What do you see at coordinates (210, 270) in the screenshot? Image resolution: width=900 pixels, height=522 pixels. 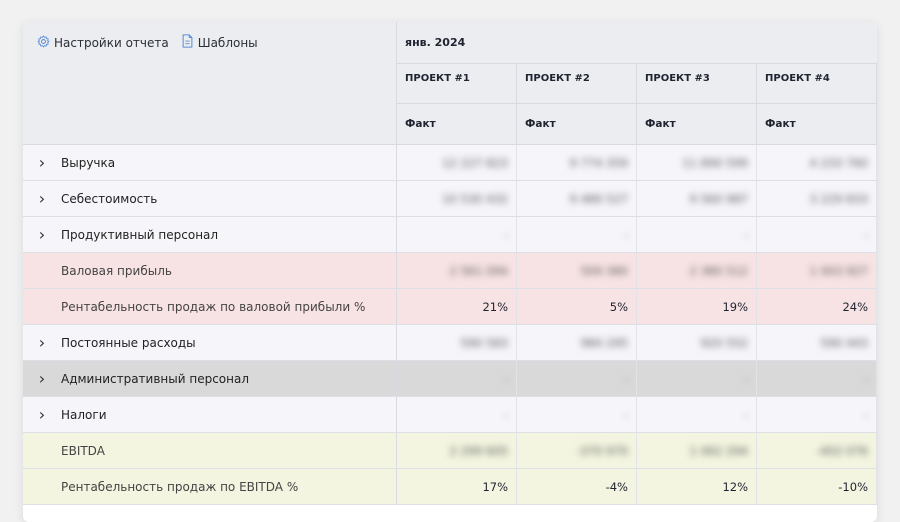 I see `row-label-cell: Валовая прибыль` at bounding box center [210, 270].